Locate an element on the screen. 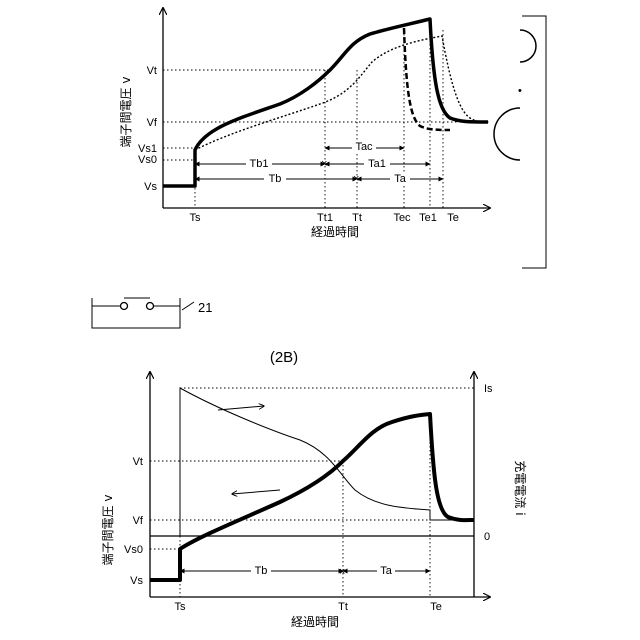 This screenshot has width=640, height=640. bottom-y2-axis-label: 充電電流 i is located at coordinates (520, 487).